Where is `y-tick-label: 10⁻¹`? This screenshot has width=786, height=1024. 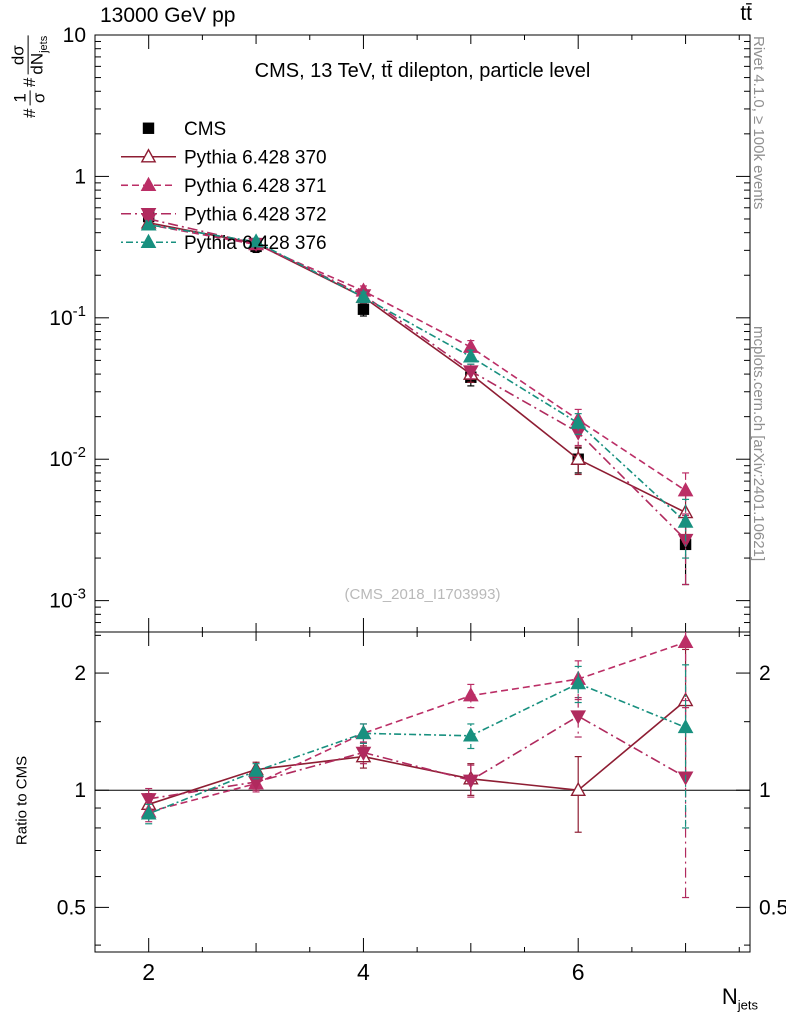 y-tick-label: 10⁻¹ is located at coordinates (67, 316).